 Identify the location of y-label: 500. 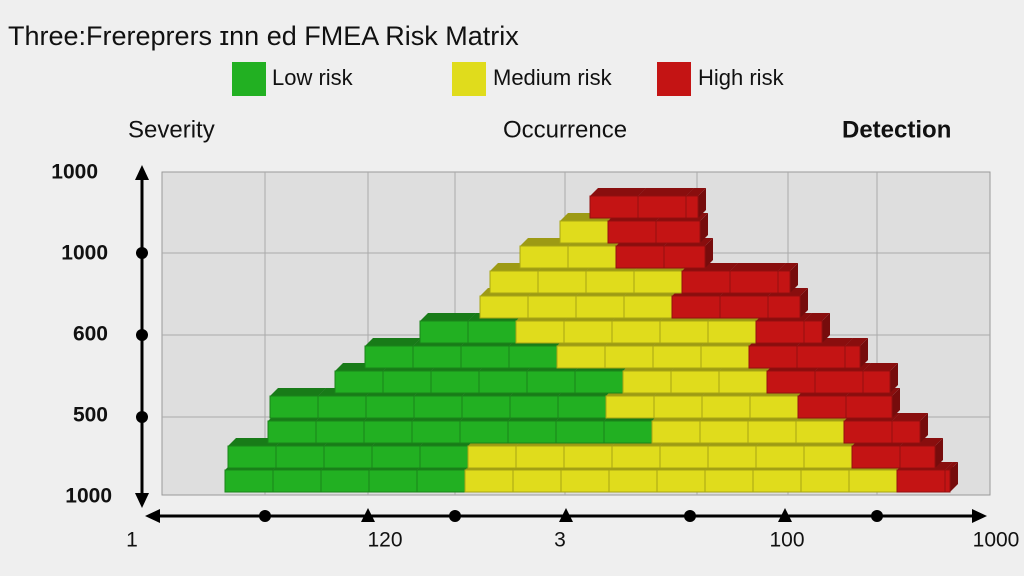
(90, 415).